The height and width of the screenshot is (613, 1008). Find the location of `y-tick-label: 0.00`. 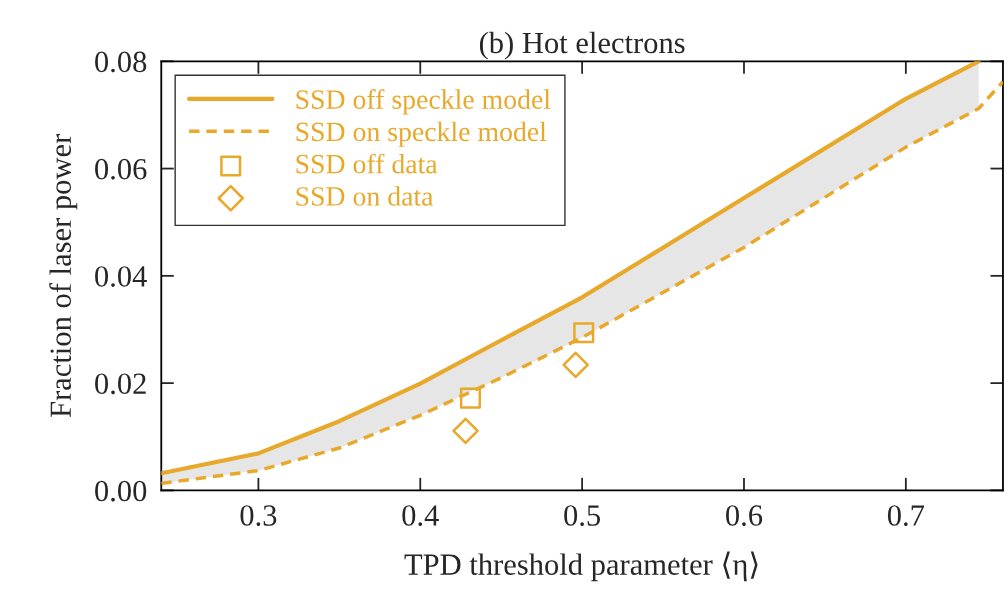

y-tick-label: 0.00 is located at coordinates (121, 491).